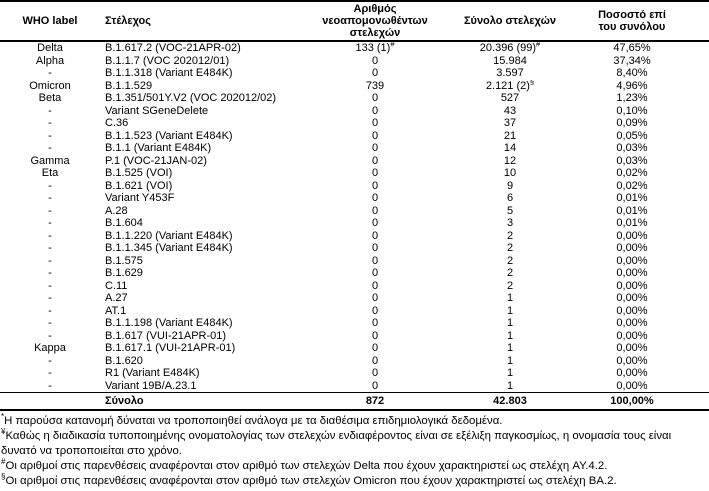 The width and height of the screenshot is (709, 491). Describe the element at coordinates (191, 98) in the screenshot. I see `strain-cell: B.1.351/501Y.V2 (VOC 202012/02)` at that location.